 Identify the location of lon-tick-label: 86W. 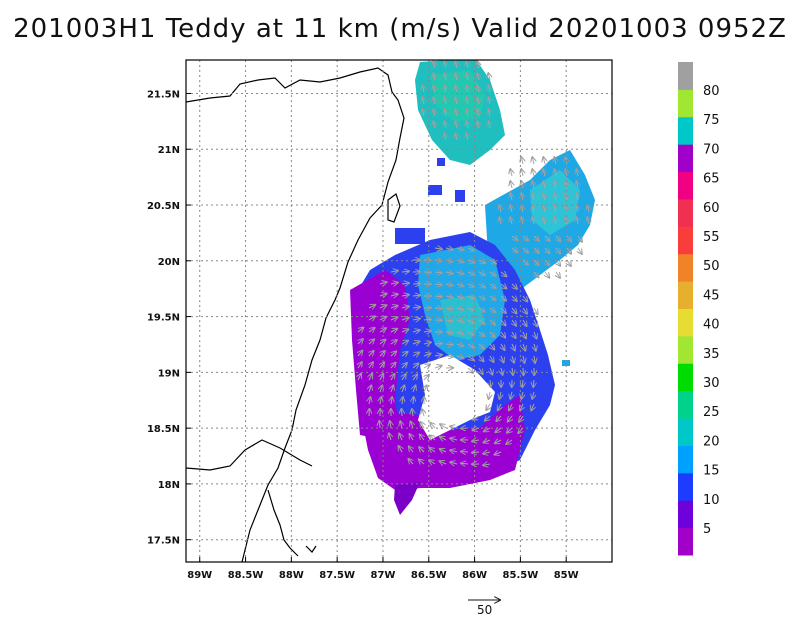
(474, 575).